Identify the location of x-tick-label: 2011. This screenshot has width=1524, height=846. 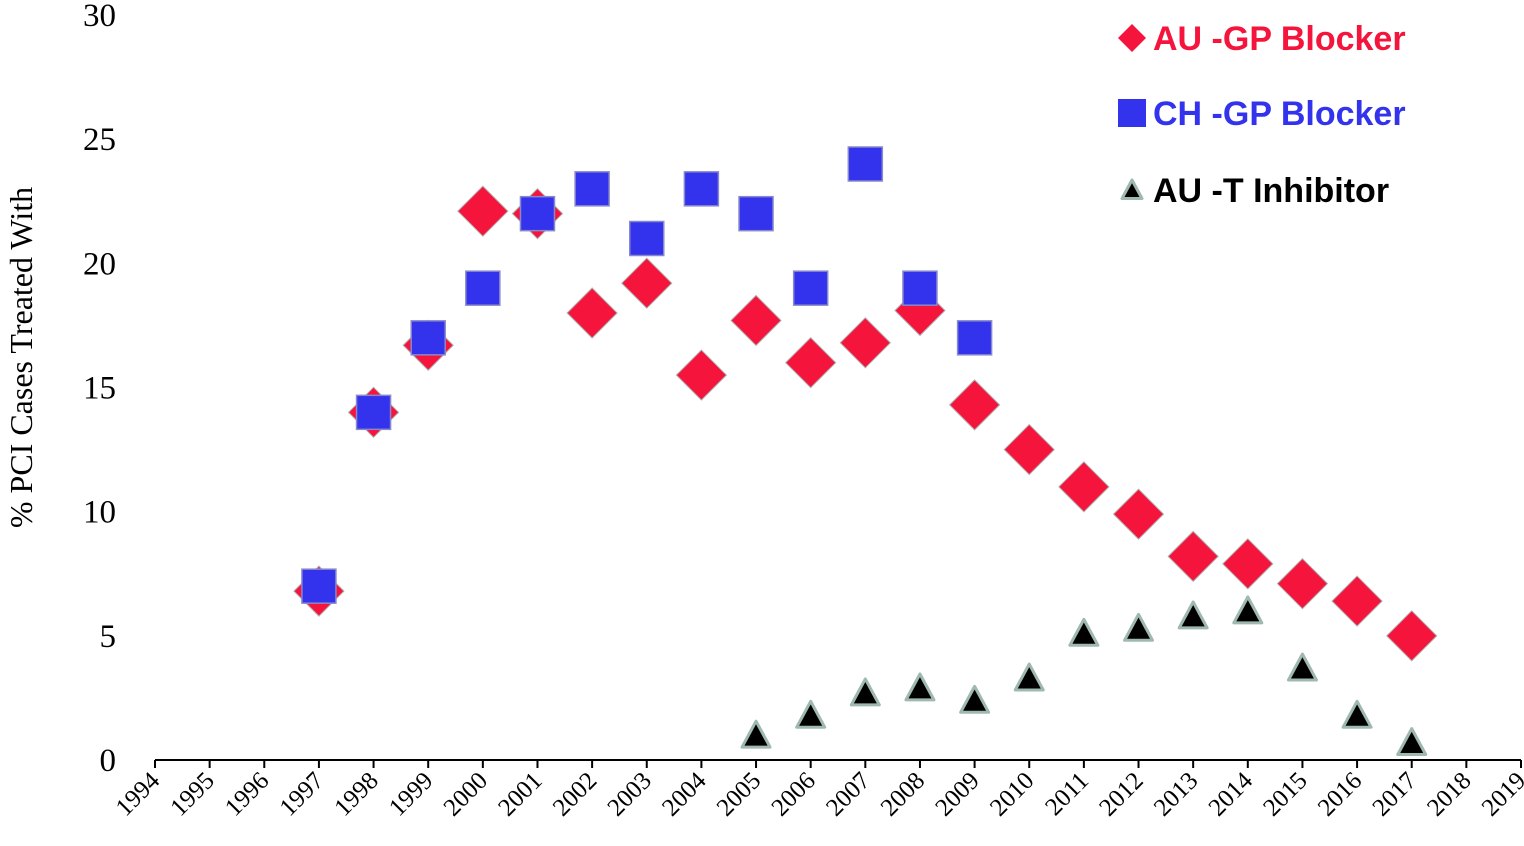
(1067, 794).